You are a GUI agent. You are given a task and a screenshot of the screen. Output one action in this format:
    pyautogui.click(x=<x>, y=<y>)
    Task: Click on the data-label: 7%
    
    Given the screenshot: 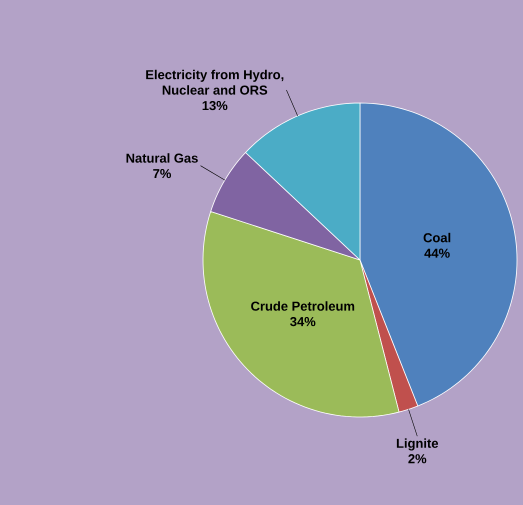 What is the action you would take?
    pyautogui.click(x=162, y=173)
    